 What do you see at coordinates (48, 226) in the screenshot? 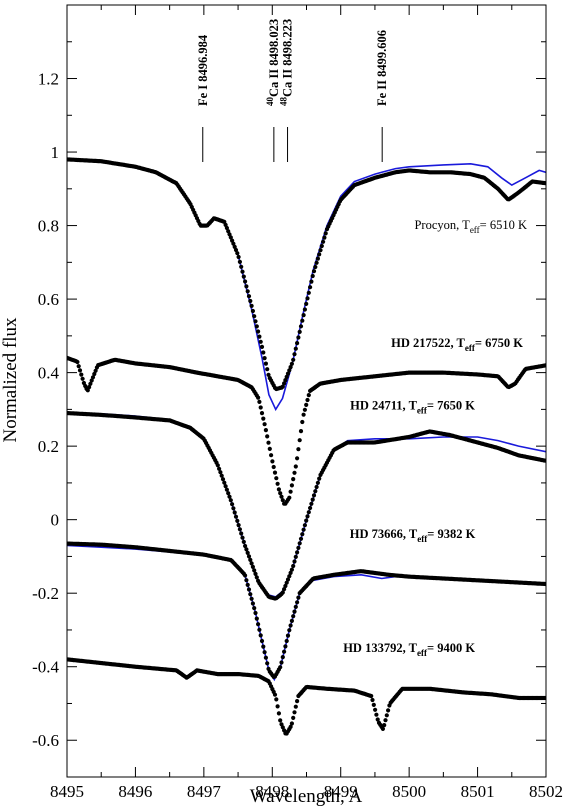
I see `y-tick-label: 0.8` at bounding box center [48, 226].